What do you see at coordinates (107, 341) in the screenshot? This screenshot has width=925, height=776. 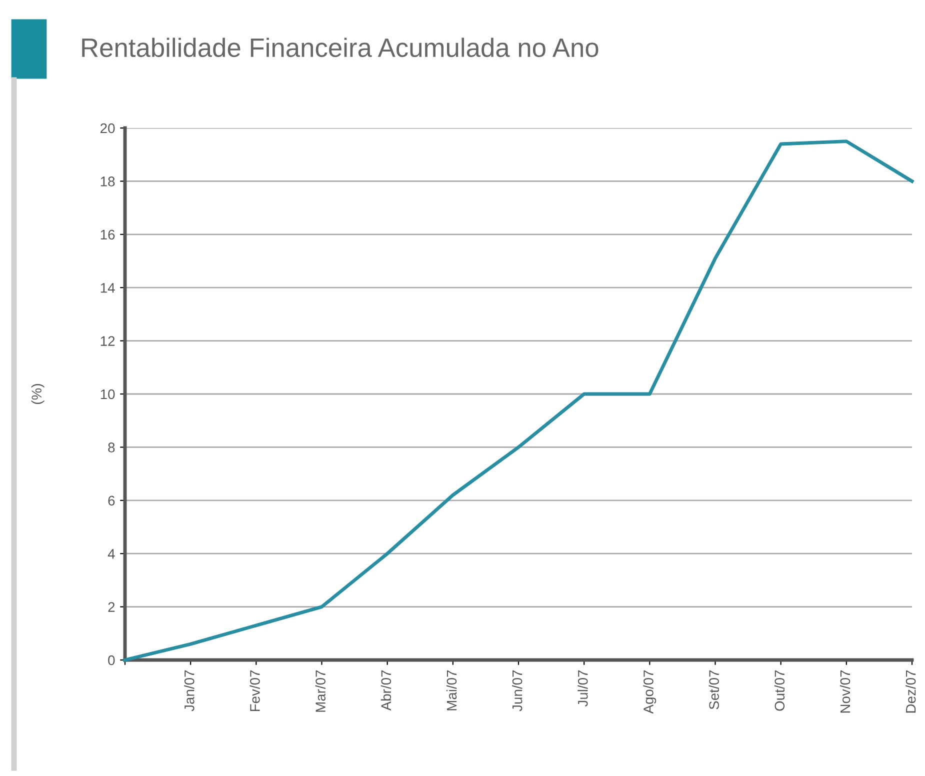 I see `y-tick-label: 12` at bounding box center [107, 341].